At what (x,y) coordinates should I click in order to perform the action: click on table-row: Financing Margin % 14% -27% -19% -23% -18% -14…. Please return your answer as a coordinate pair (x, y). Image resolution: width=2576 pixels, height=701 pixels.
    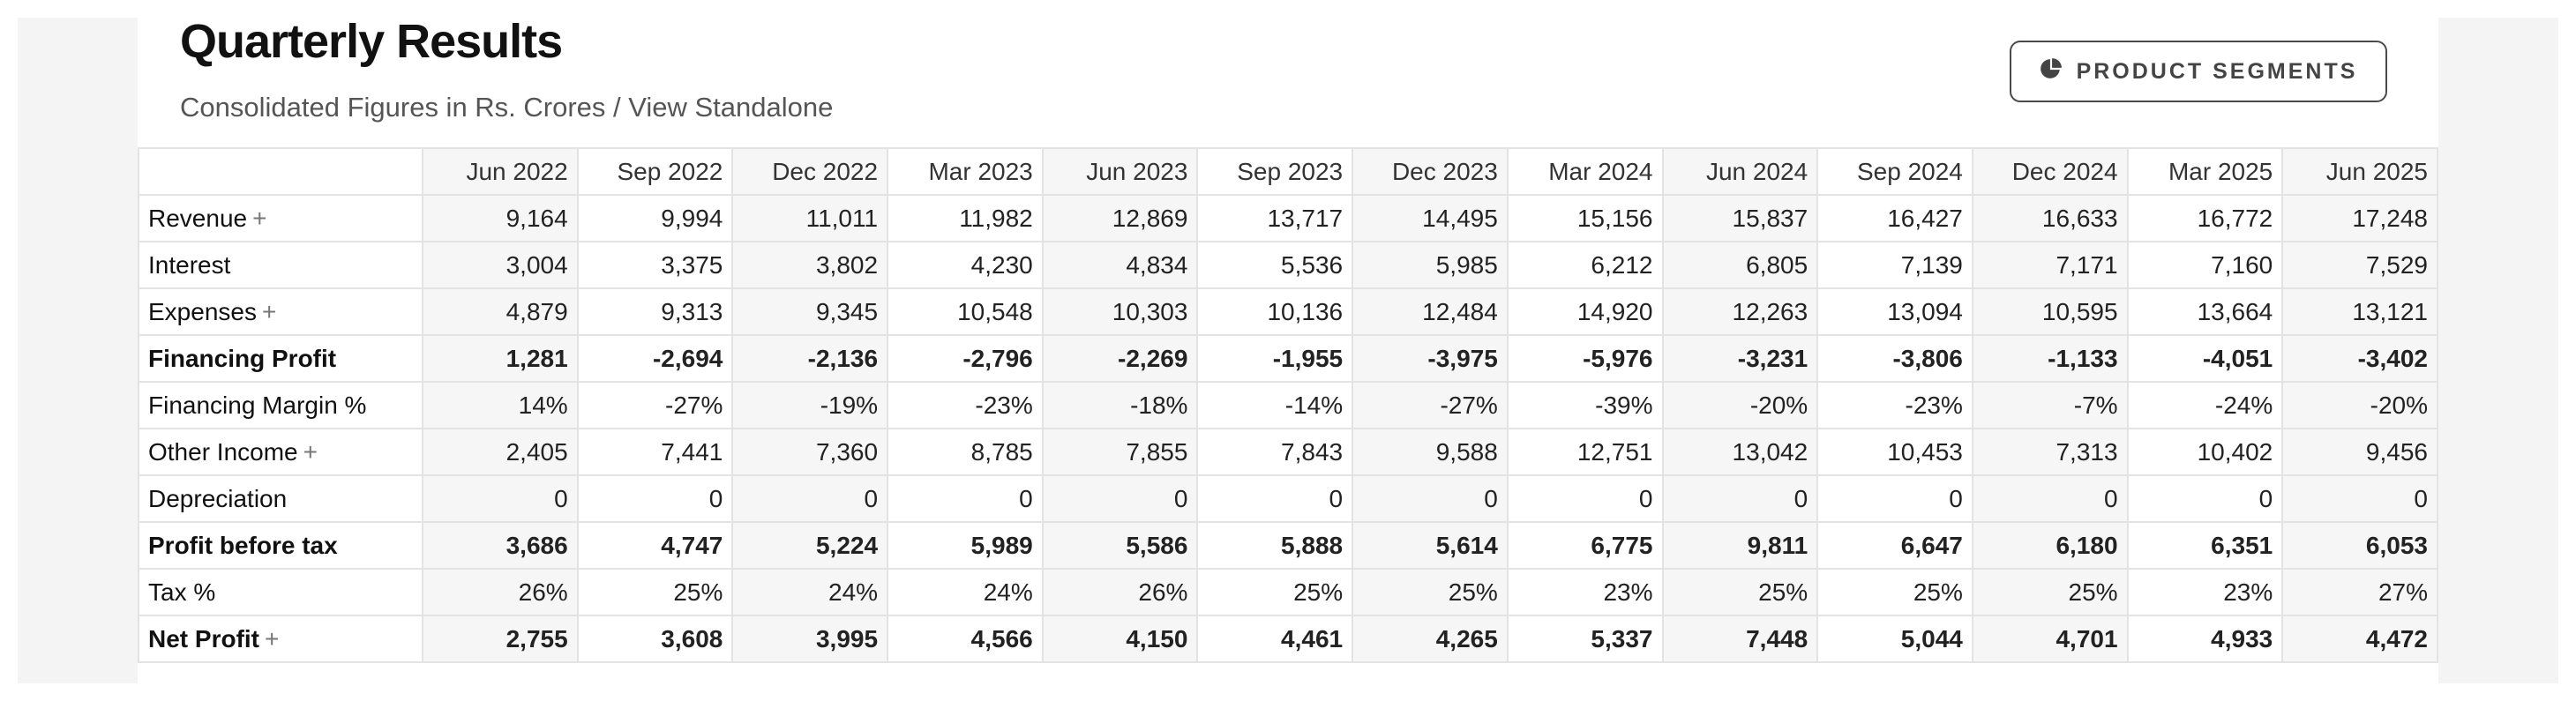
    Looking at the image, I should click on (1288, 405).